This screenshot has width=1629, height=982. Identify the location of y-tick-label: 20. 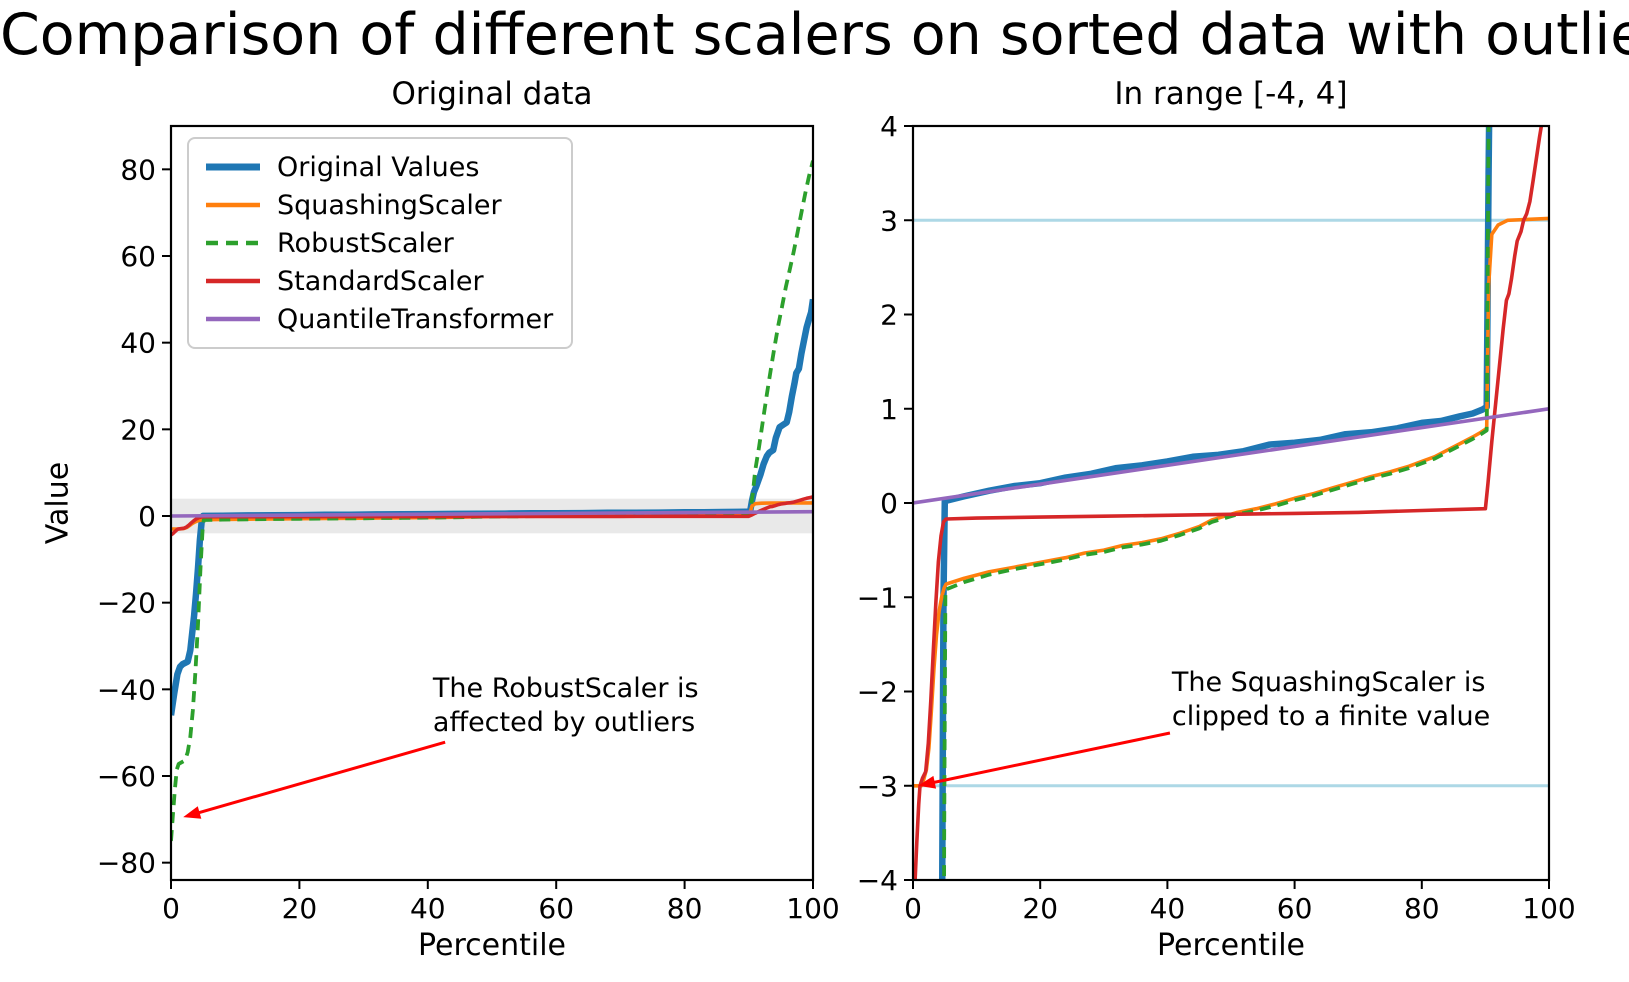
(138, 429).